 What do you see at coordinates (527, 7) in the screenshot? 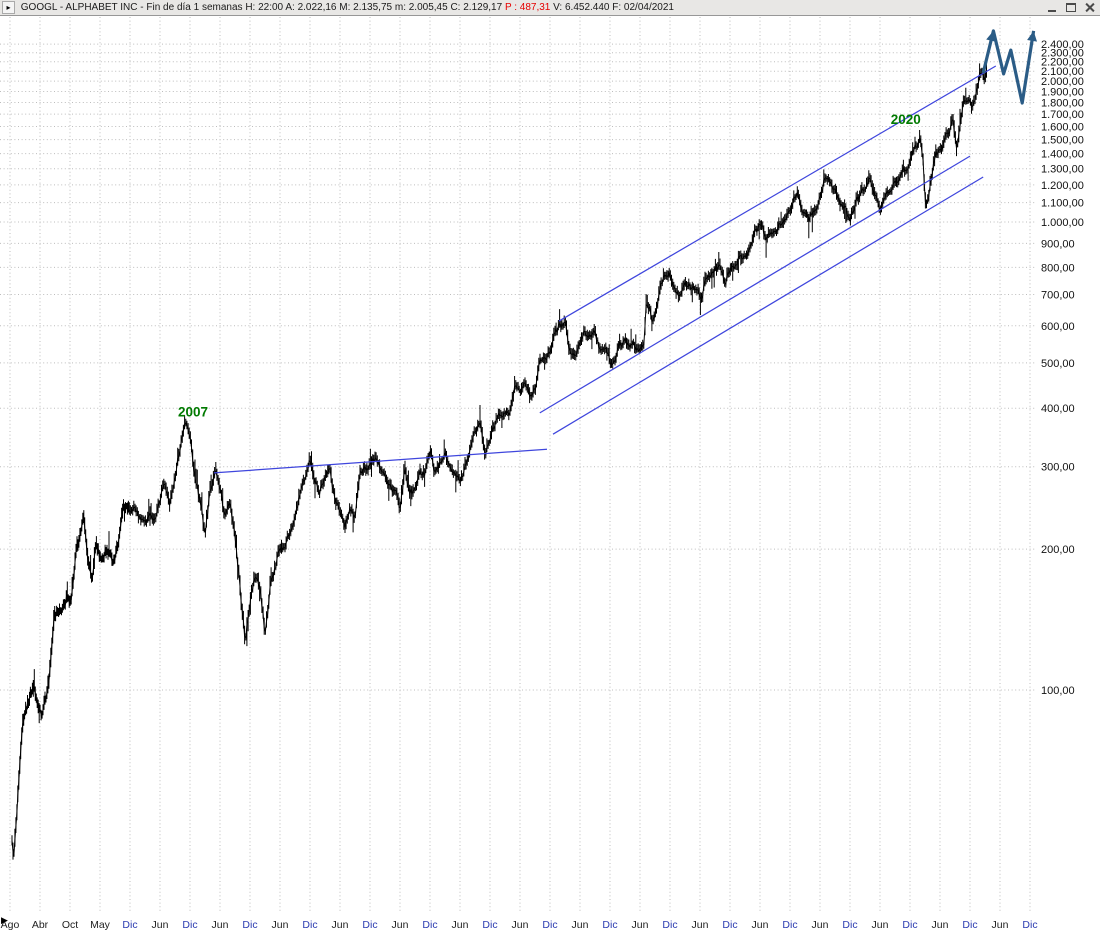
I see `titlebar-p-value: P : 487,31` at bounding box center [527, 7].